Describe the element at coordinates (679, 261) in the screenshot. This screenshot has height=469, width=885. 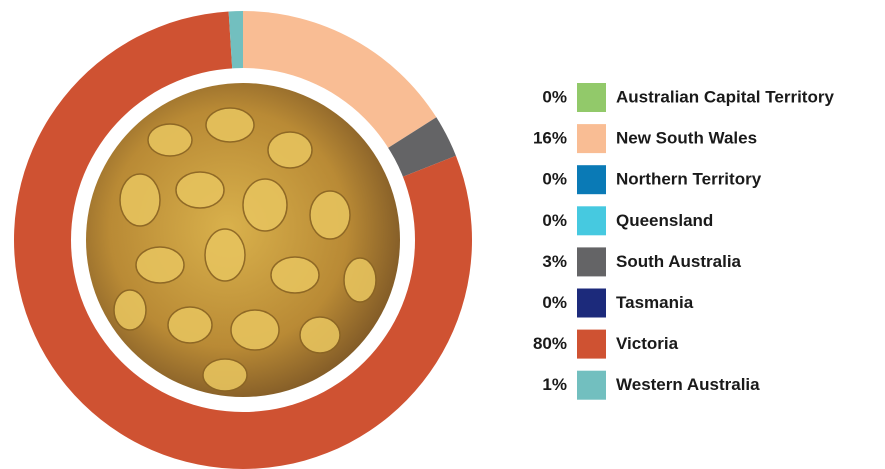
I see `legend-label: South Australia` at that location.